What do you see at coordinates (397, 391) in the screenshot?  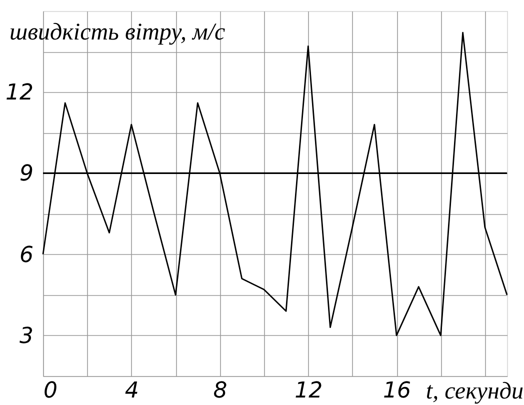 I see `x-tick-label: 16` at bounding box center [397, 391].